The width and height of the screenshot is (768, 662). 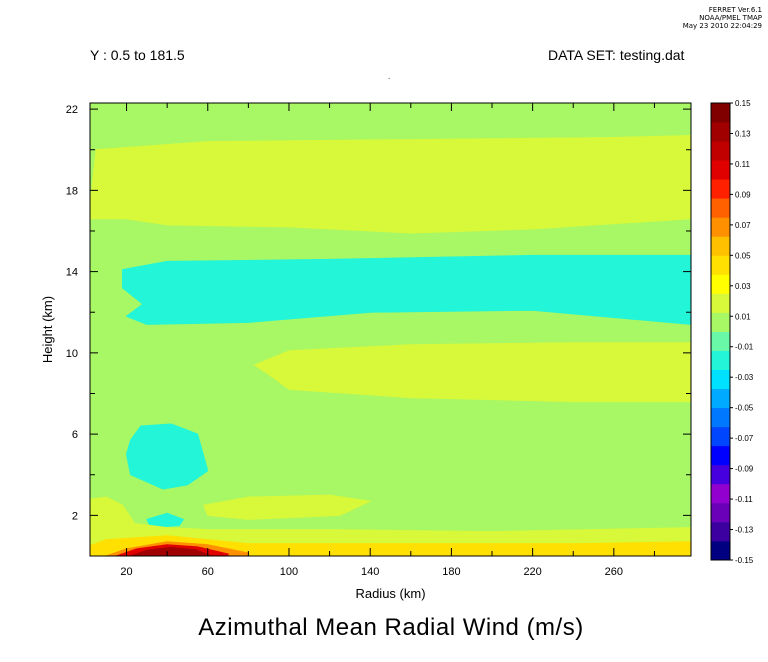 I want to click on colorbar-label: 0.11, so click(x=743, y=164).